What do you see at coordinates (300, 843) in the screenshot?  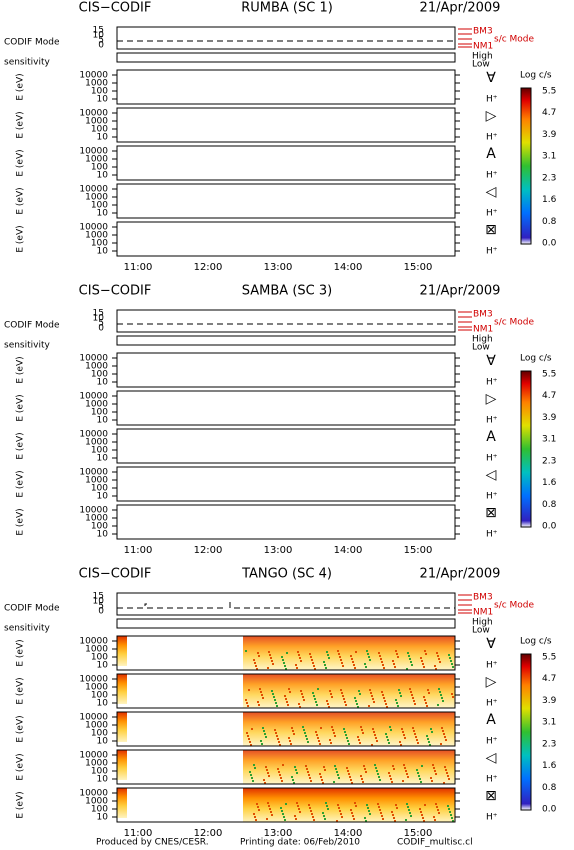 I see `footer-text: Printing date: 06/Feb/2010` at bounding box center [300, 843].